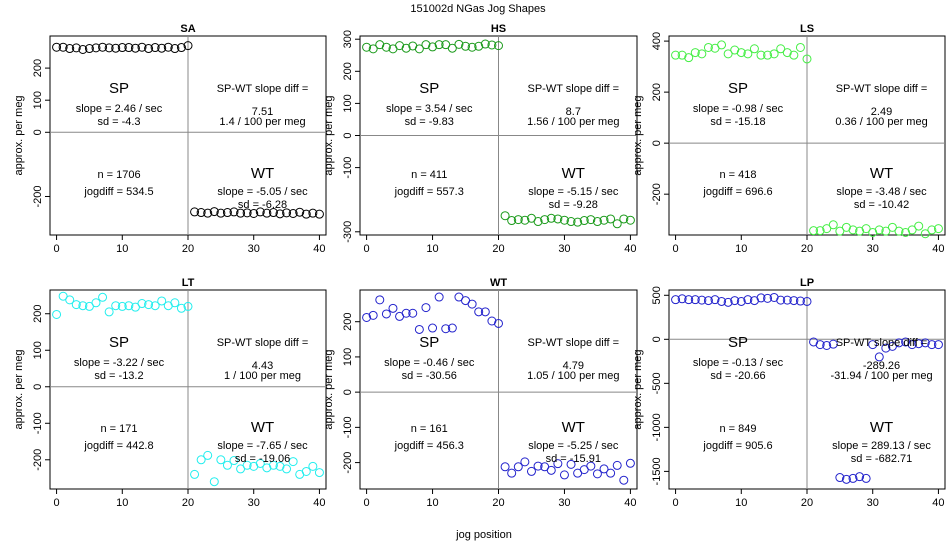 The height and width of the screenshot is (550, 950). What do you see at coordinates (657, 295) in the screenshot?
I see `y-tick-label: 500` at bounding box center [657, 295].